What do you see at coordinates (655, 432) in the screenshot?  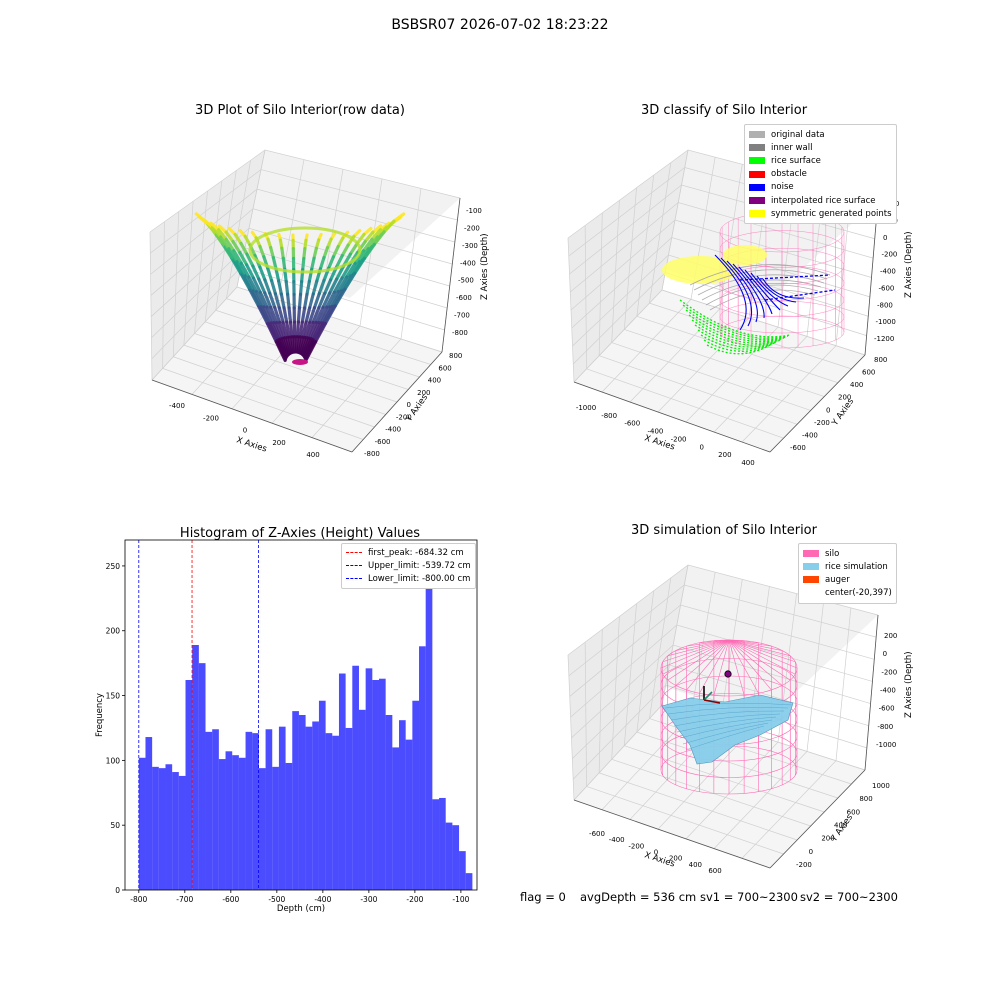 I see `classify-x-tick: -400` at bounding box center [655, 432].